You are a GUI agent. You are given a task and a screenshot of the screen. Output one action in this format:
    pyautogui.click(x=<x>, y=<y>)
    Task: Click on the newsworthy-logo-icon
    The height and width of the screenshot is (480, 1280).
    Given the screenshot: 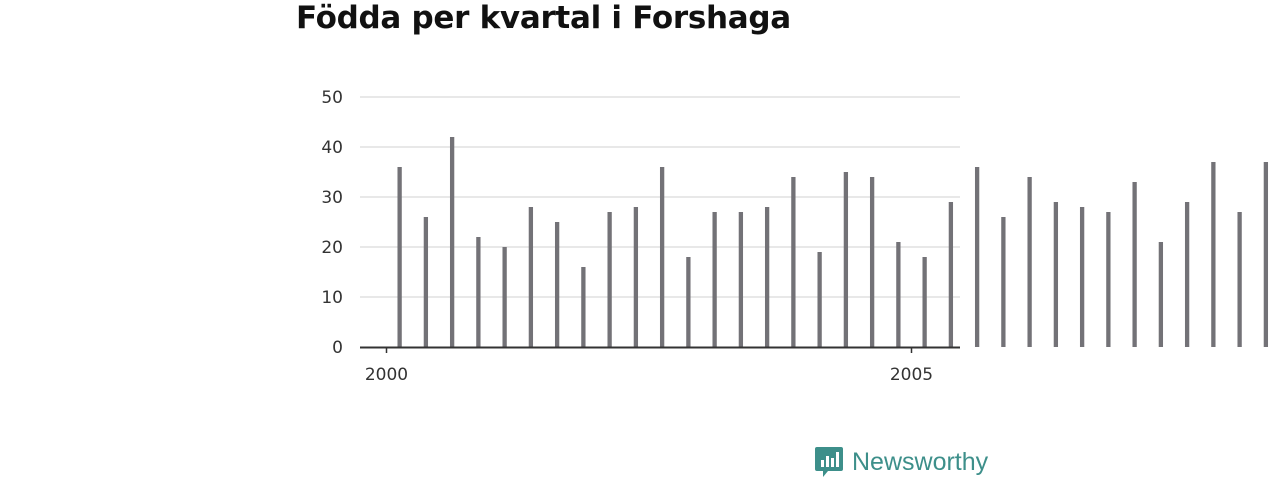 What is the action you would take?
    pyautogui.click(x=829, y=462)
    